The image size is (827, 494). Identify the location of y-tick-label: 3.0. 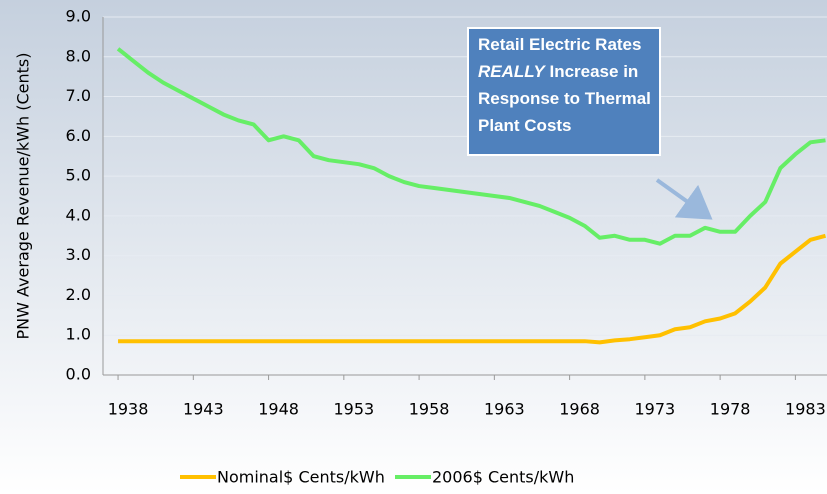
(78, 254).